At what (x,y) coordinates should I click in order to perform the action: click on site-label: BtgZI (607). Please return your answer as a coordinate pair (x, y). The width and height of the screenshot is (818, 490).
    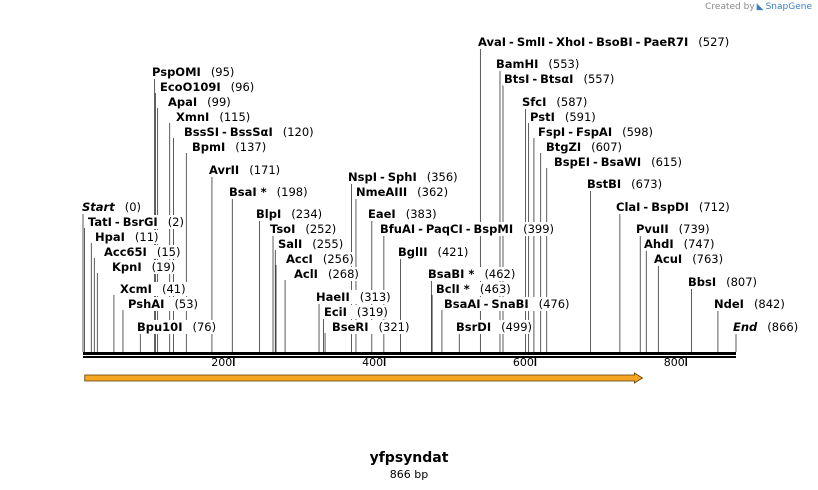
    Looking at the image, I should click on (584, 147).